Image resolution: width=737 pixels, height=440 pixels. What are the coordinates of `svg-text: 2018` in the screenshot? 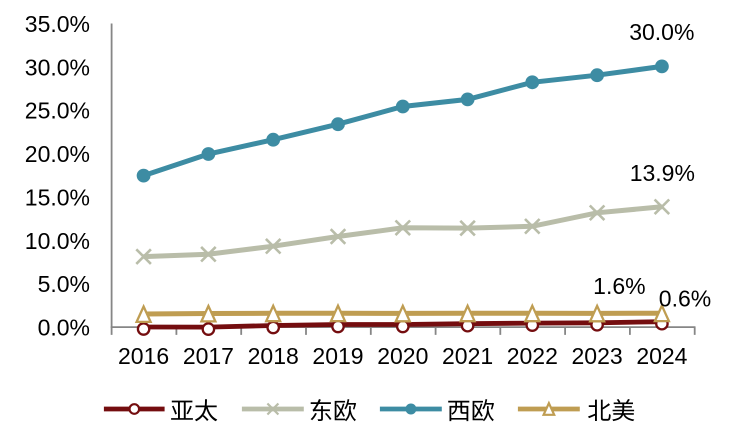 It's located at (273, 356).